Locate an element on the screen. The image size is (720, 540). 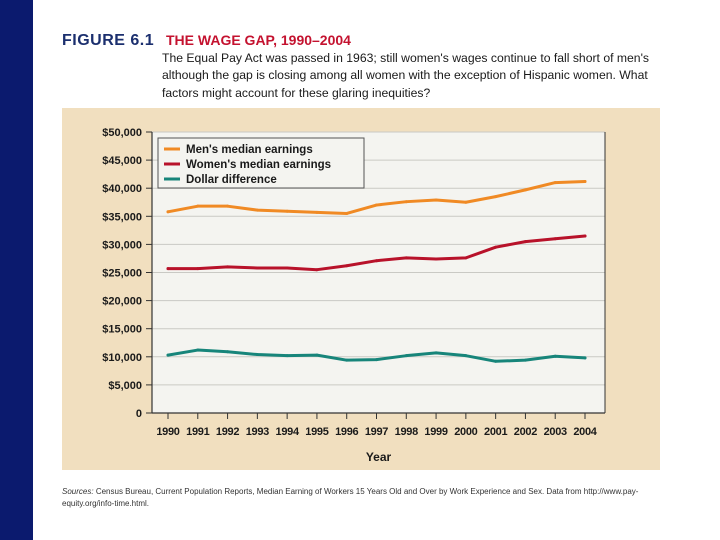
y-tick-label: $50,000 is located at coordinates (122, 133).